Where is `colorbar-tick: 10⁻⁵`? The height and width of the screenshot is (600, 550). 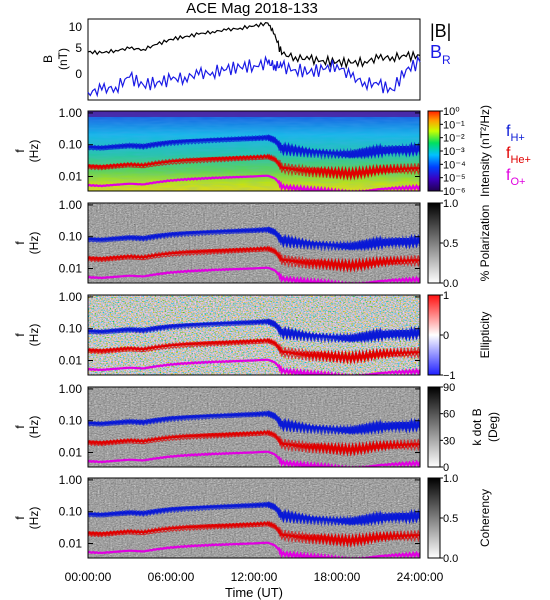
colorbar-tick: 10⁻⁵ is located at coordinates (454, 179).